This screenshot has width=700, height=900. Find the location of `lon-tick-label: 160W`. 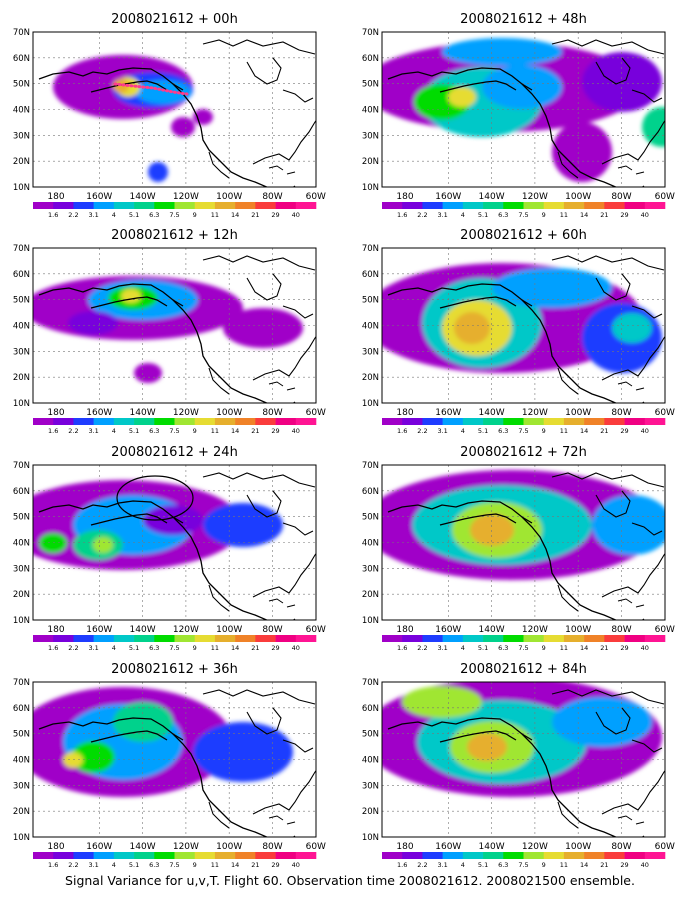

lon-tick-label: 160W is located at coordinates (448, 197).